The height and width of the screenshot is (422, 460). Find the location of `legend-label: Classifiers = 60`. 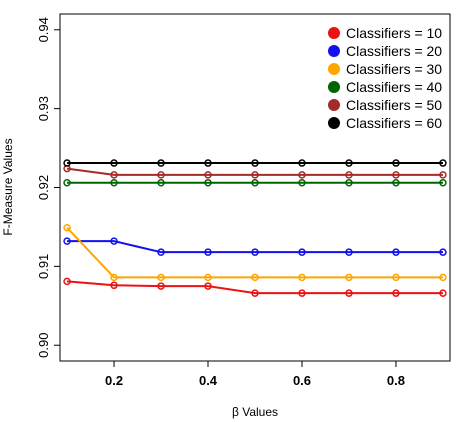

legend-label: Classifiers = 60 is located at coordinates (394, 123).